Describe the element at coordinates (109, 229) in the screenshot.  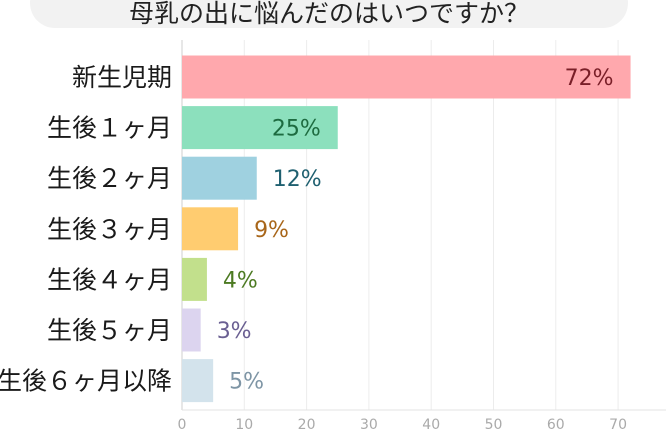
I see `category-label: 生後３ヶ月` at that location.